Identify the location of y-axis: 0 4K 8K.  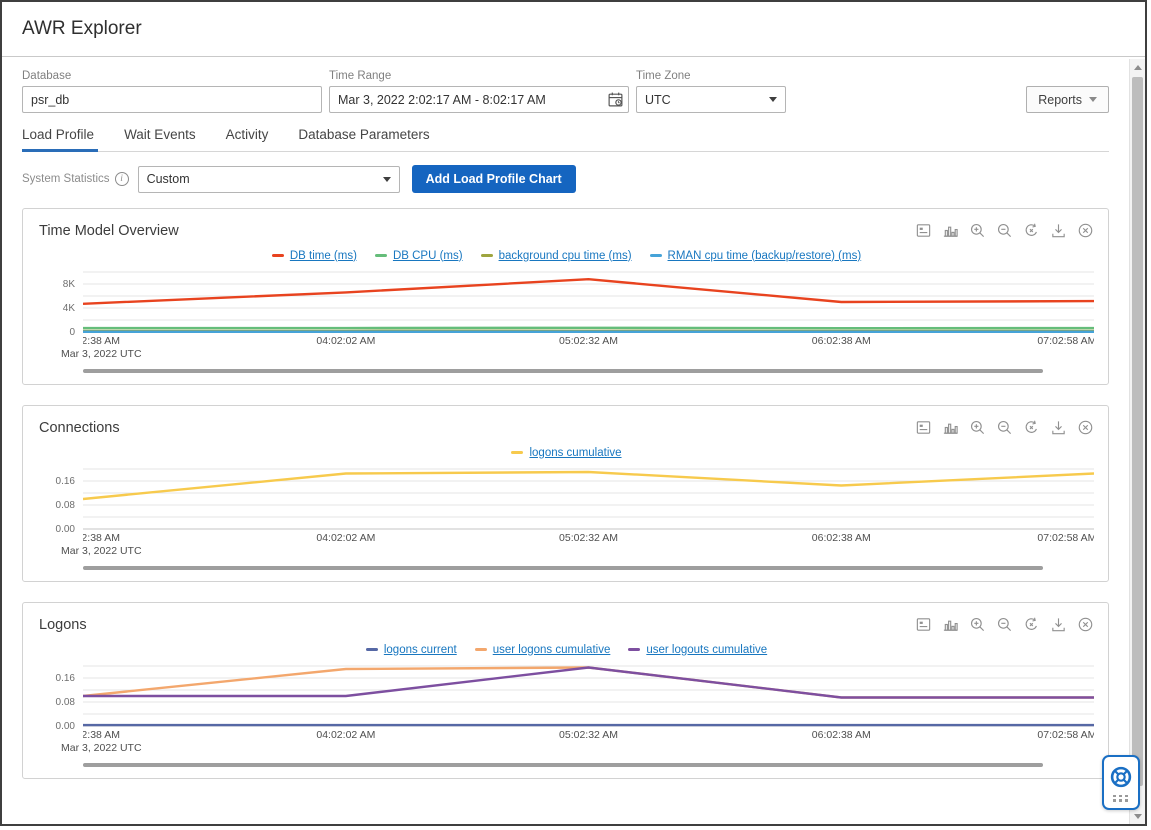
(61, 304).